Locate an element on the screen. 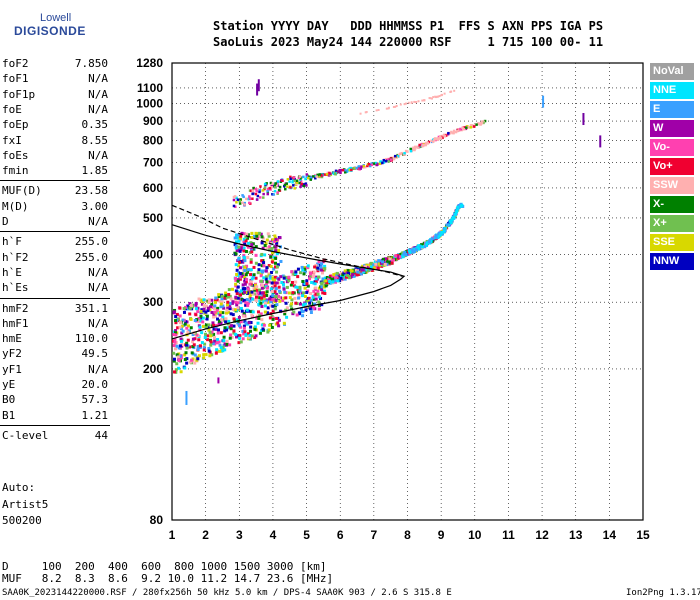 The height and width of the screenshot is (600, 700). param-name: foEp is located at coordinates (15, 125).